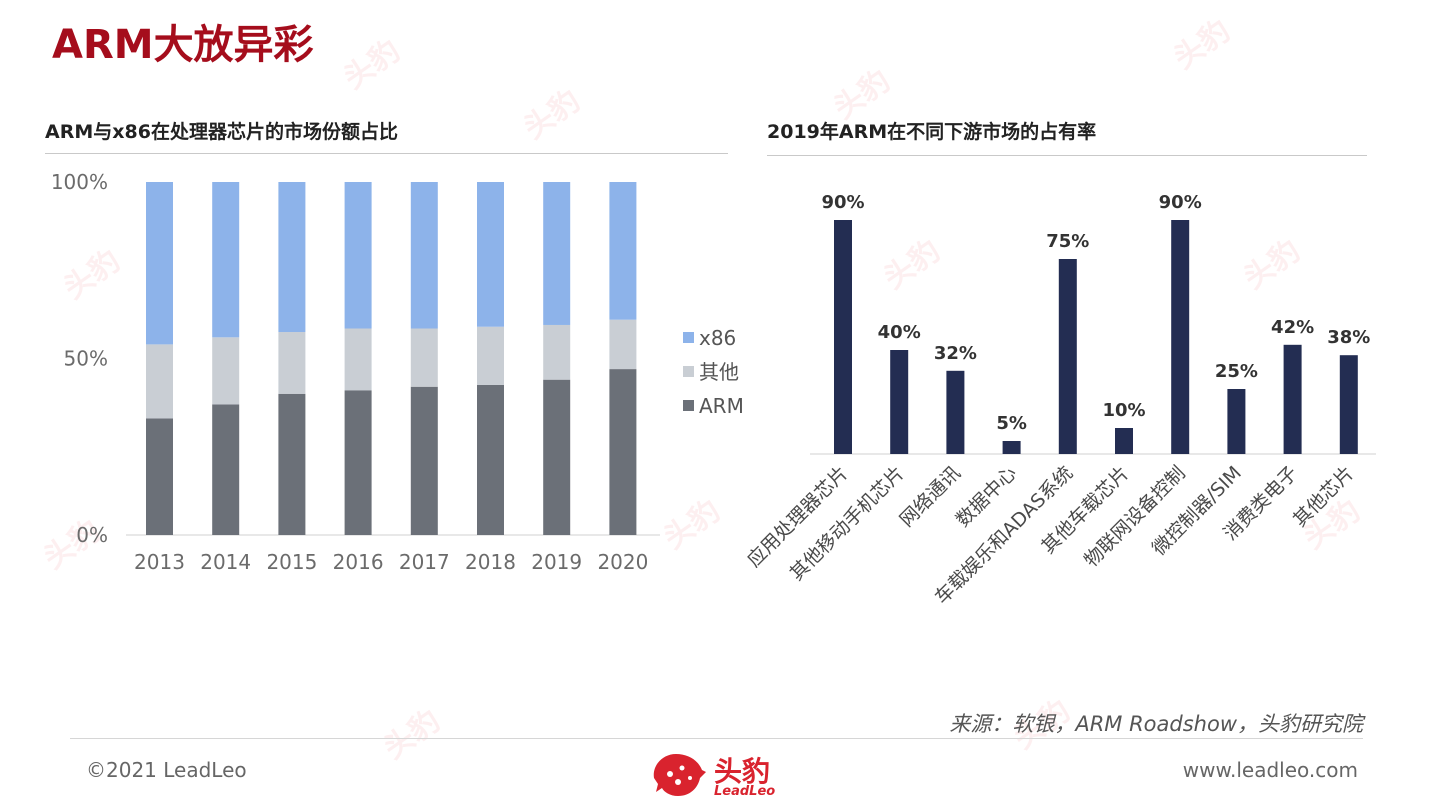 The width and height of the screenshot is (1433, 806). I want to click on legend-label: ARM, so click(721, 406).